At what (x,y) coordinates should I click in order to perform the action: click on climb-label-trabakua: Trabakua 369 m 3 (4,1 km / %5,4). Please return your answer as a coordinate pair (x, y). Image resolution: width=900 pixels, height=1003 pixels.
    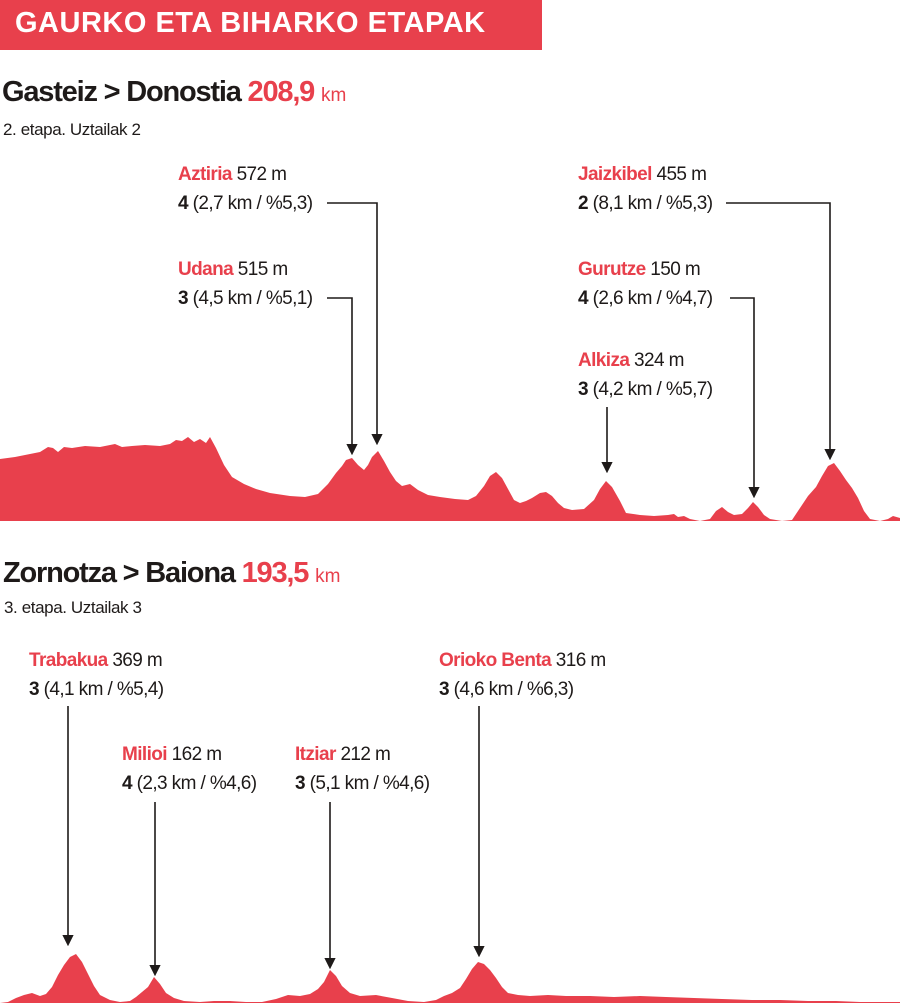
    Looking at the image, I should click on (96, 675).